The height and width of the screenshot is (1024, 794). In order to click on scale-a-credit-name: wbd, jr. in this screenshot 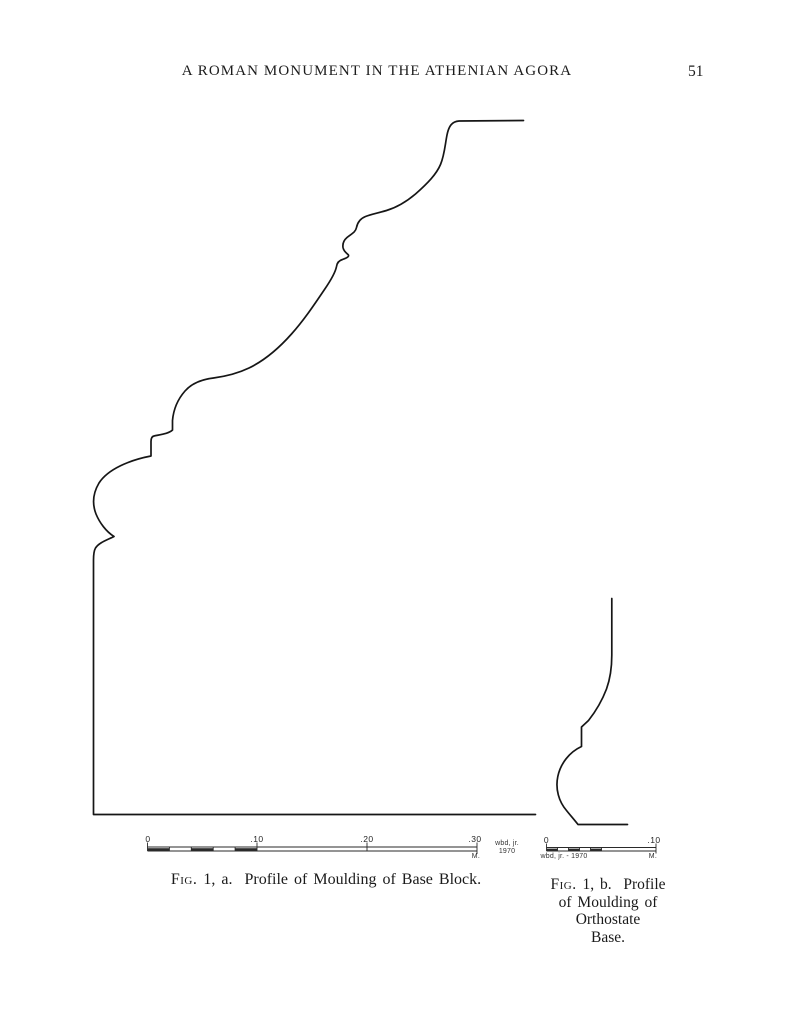, I will do `click(507, 843)`.